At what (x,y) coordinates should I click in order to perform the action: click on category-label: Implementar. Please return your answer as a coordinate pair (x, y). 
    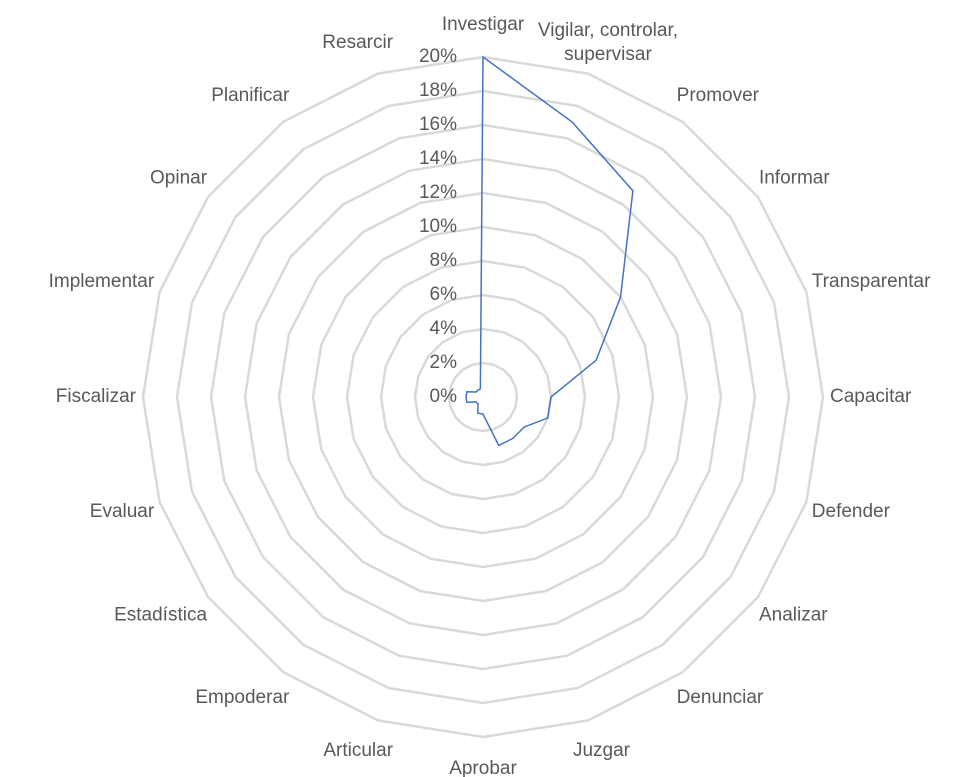
    Looking at the image, I should click on (102, 281).